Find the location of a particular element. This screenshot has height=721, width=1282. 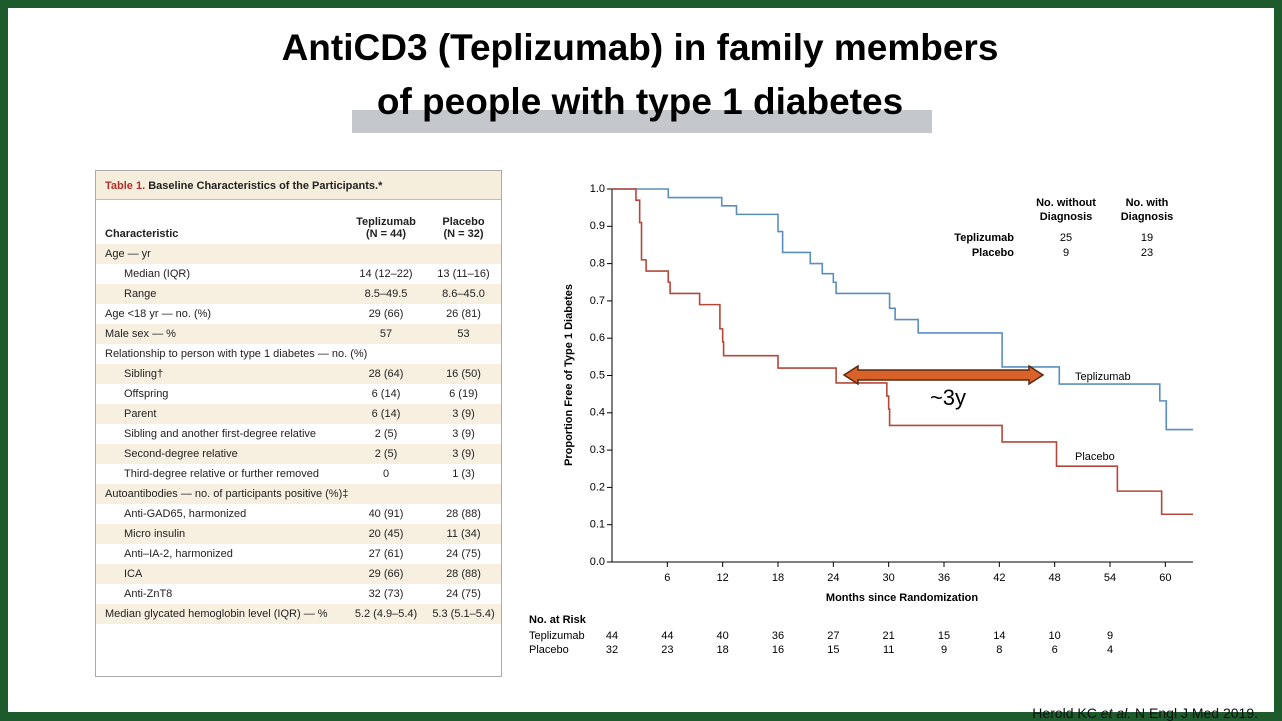

cell: 3 (9) is located at coordinates (463, 414).